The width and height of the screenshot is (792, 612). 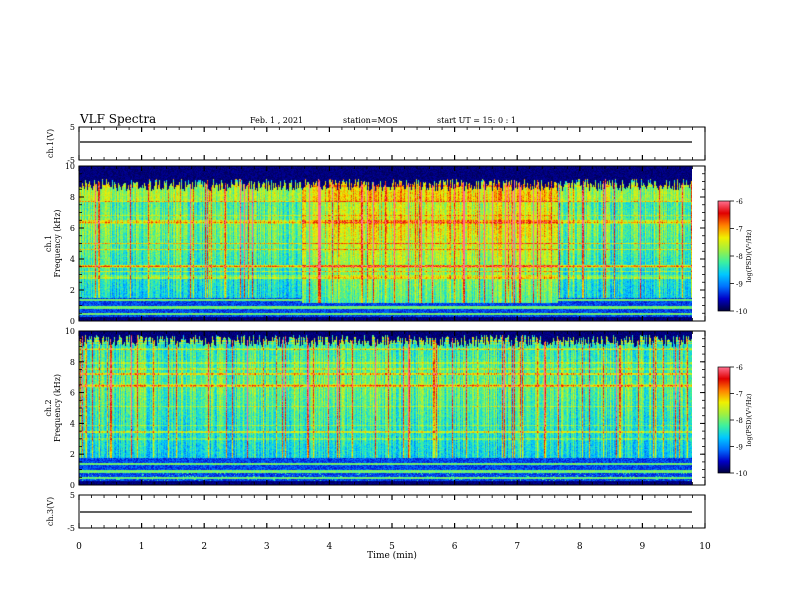 I want to click on x-tick-label: 9, so click(x=643, y=547).